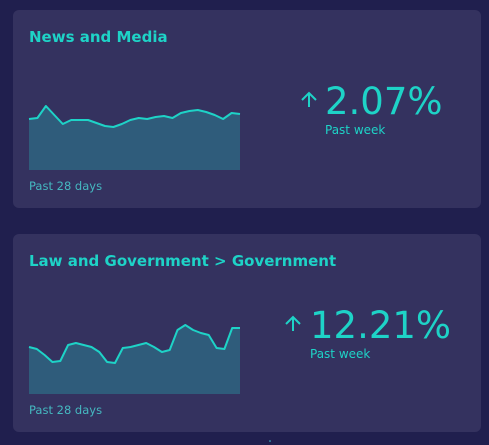 The image size is (489, 445). Describe the element at coordinates (380, 325) in the screenshot. I see `change-value: 12.21%` at that location.